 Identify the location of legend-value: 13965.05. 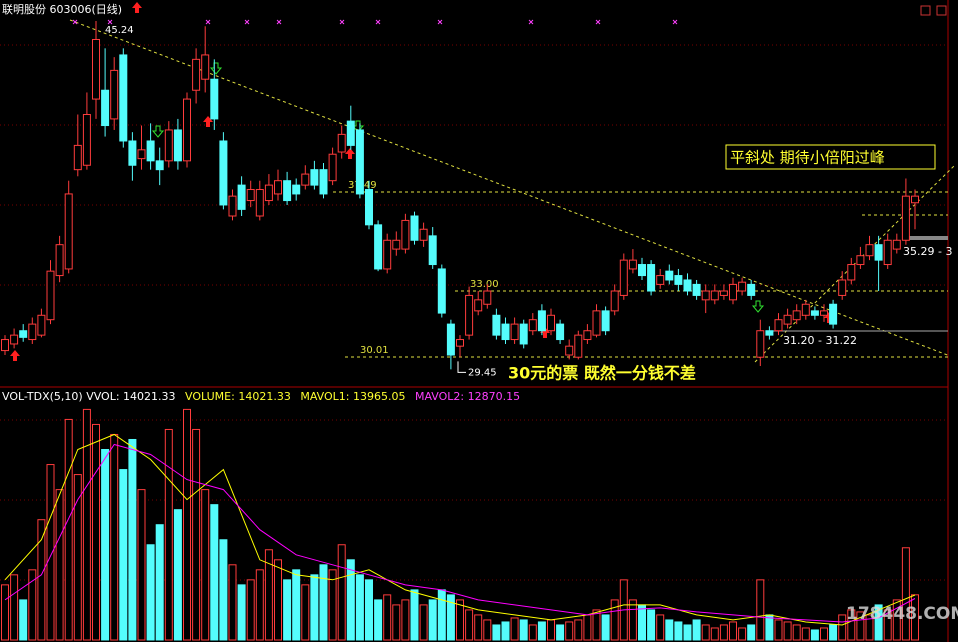
(379, 396).